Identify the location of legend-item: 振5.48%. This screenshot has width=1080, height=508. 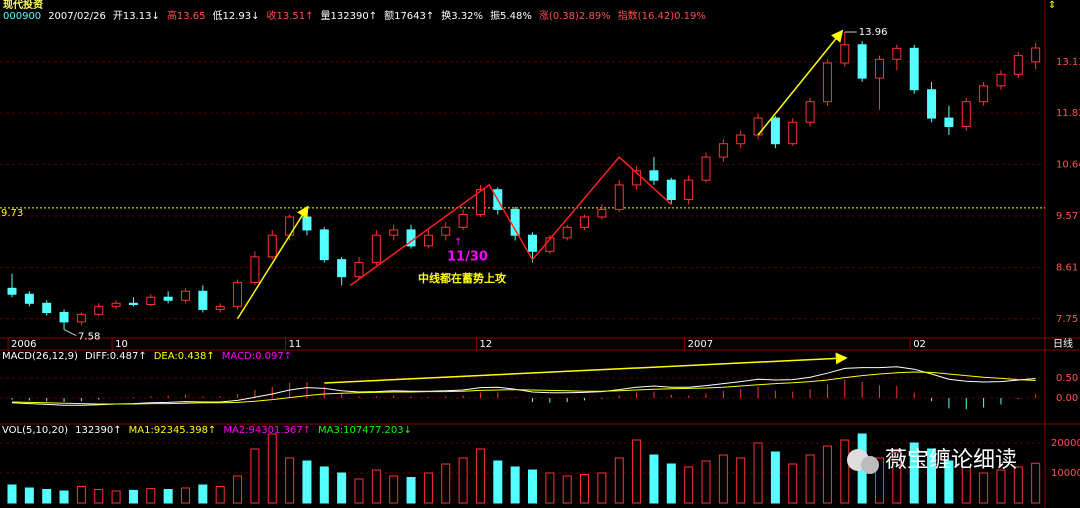
(511, 15).